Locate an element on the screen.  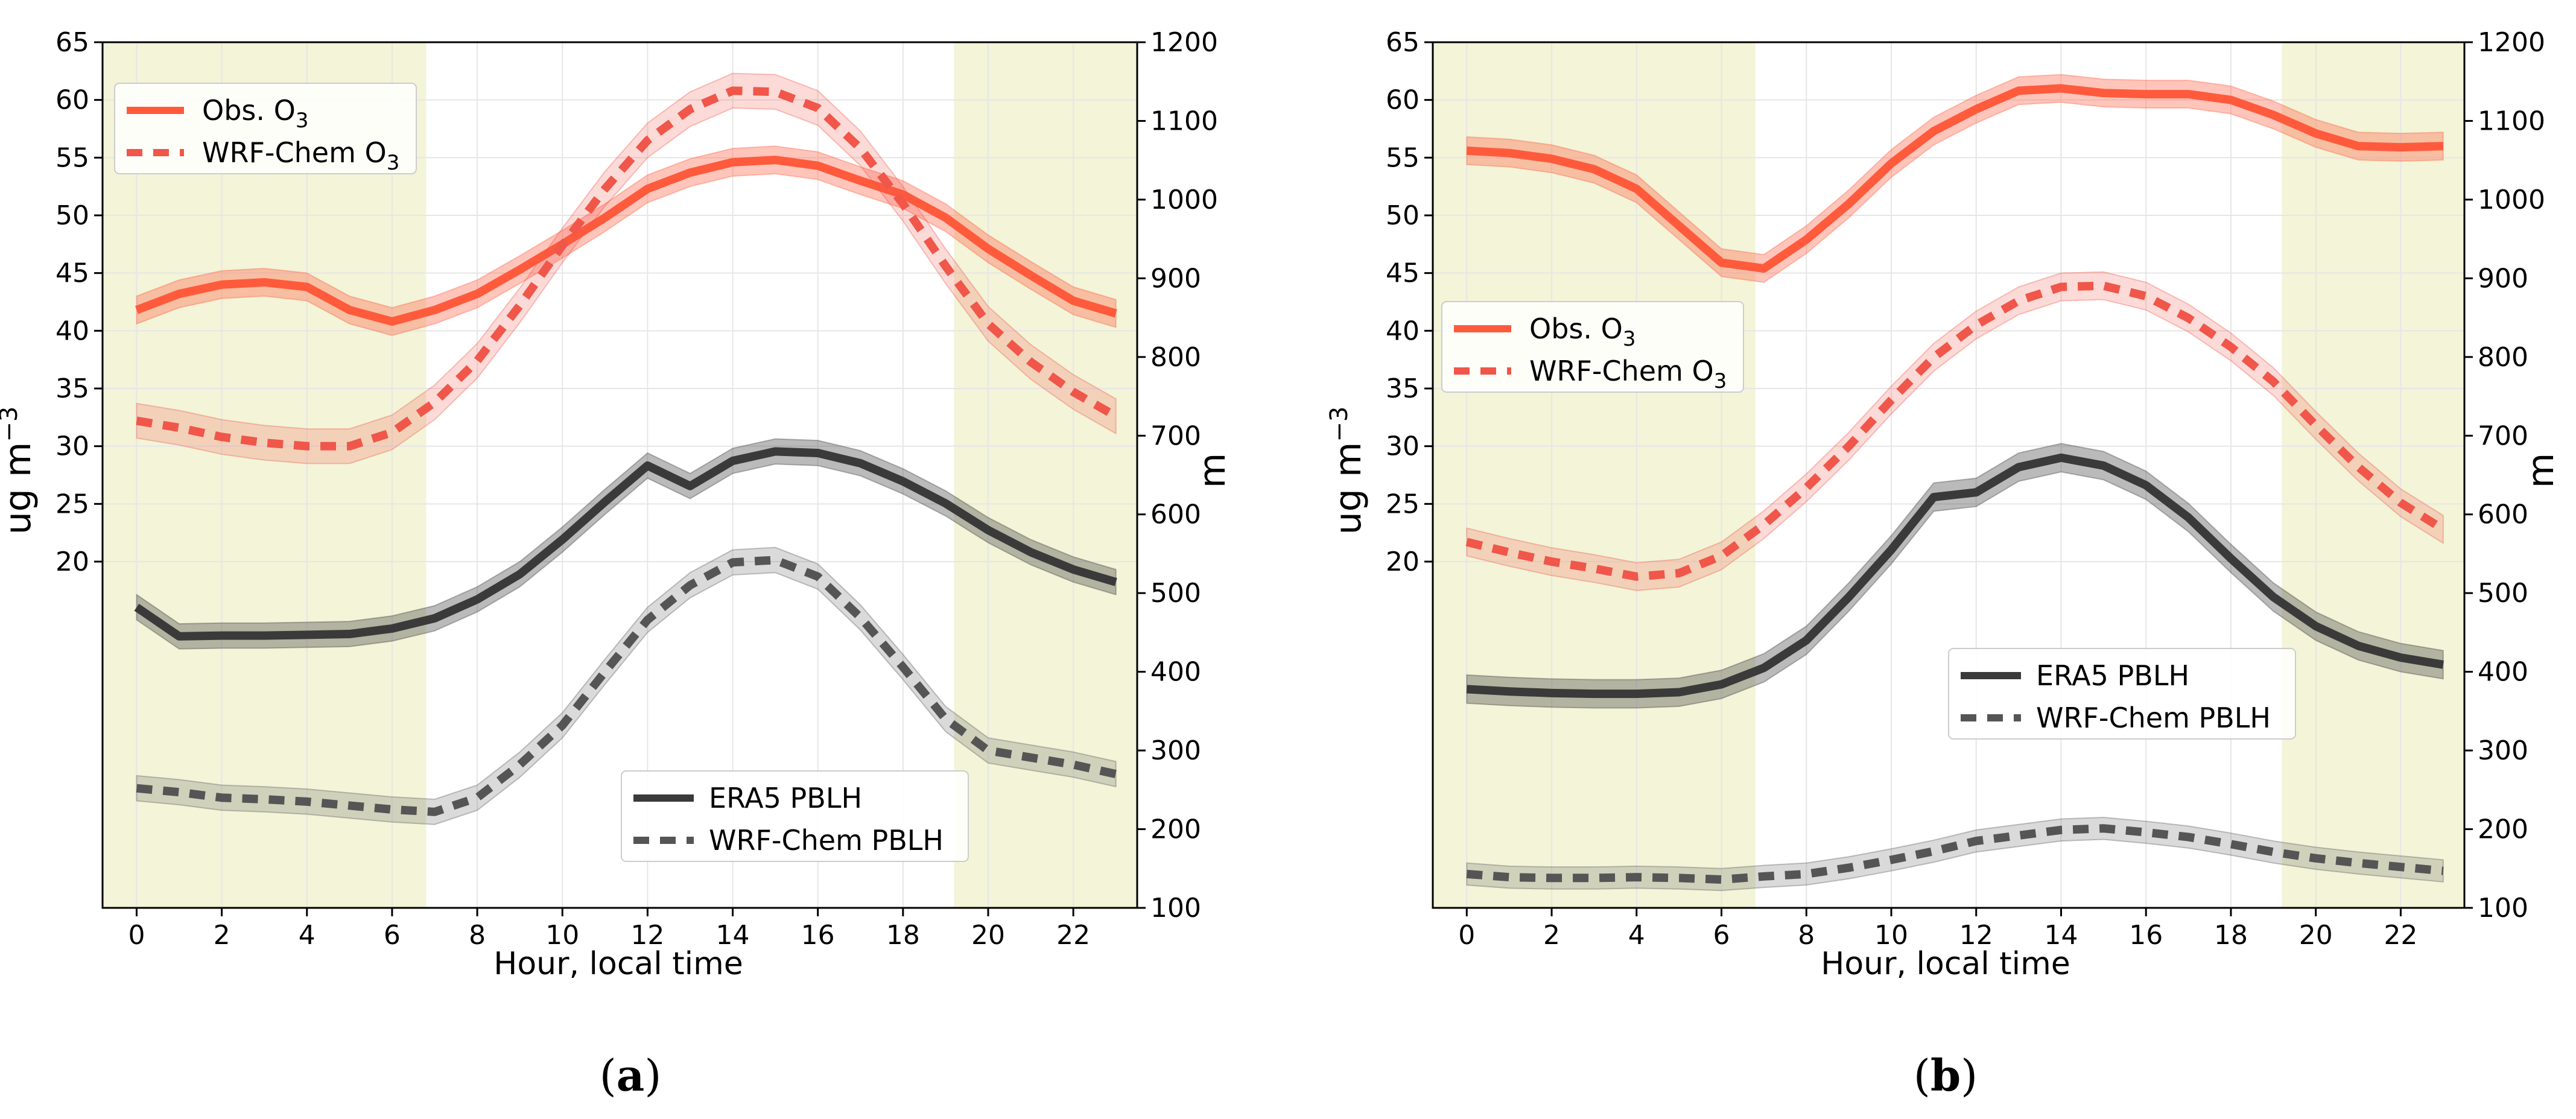
uncertainty-band-wrf-chem-pblh is located at coordinates (1955, 854).